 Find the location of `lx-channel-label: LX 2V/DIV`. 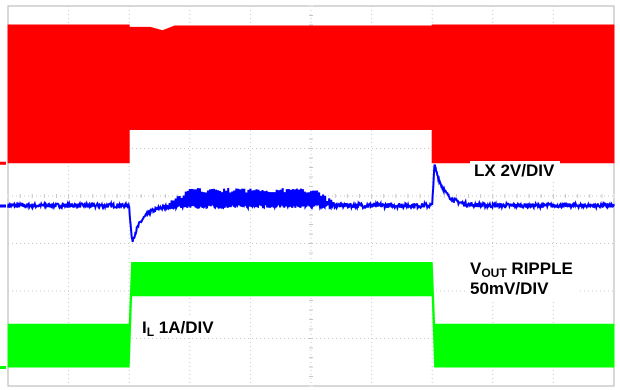

lx-channel-label: LX 2V/DIV is located at coordinates (515, 171).